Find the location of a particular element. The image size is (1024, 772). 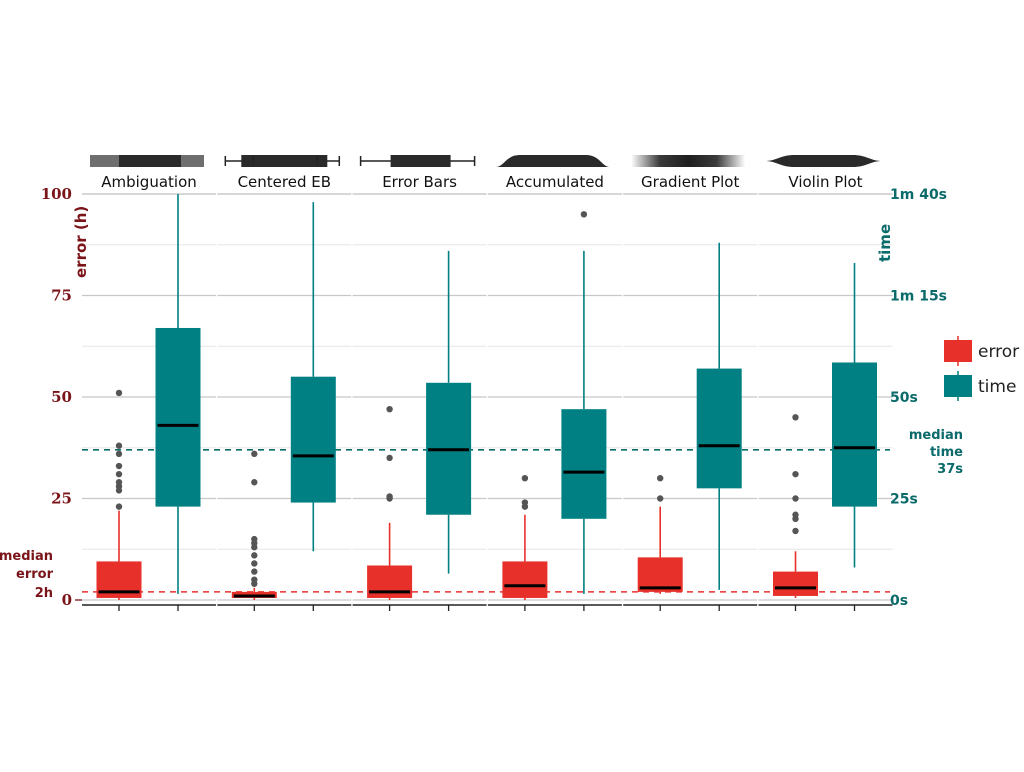

panel-label: Ambiguation is located at coordinates (149, 182).